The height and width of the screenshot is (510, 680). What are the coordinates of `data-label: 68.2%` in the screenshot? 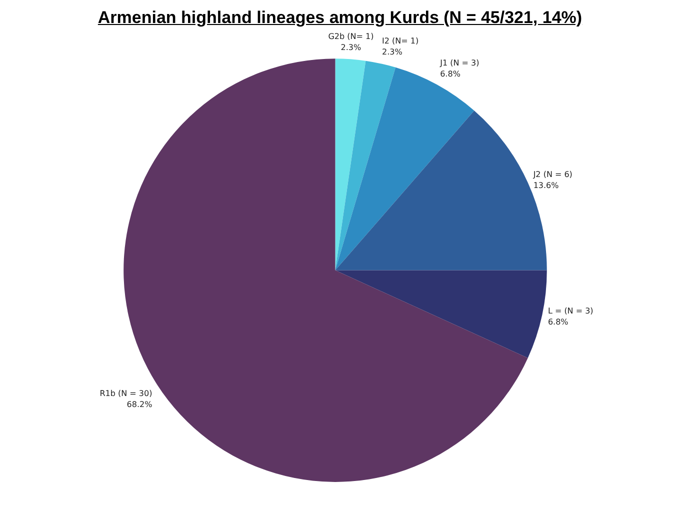 It's located at (139, 405).